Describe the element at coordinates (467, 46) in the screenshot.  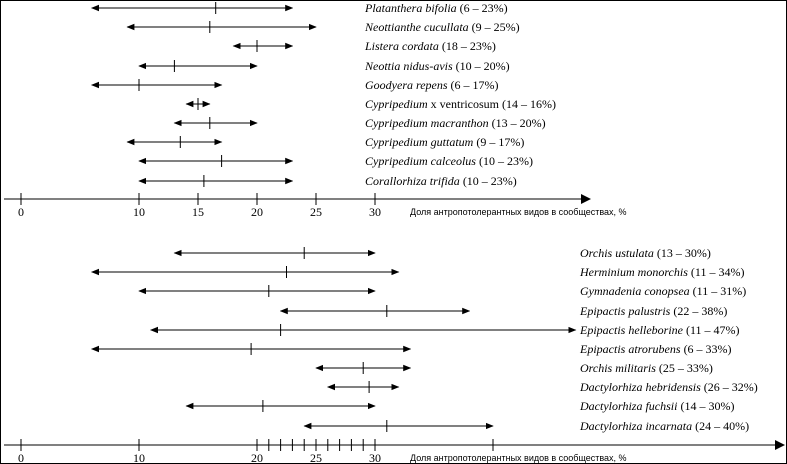
I see `range-text: (18 – 23%)` at that location.